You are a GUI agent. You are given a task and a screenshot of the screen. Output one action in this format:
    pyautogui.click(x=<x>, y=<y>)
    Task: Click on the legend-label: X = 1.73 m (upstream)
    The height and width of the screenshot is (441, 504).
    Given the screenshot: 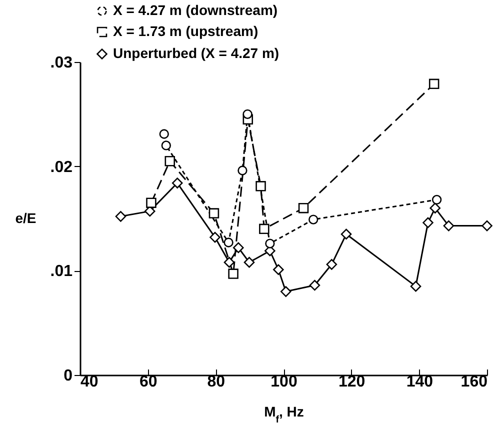 What is the action you would take?
    pyautogui.click(x=185, y=31)
    